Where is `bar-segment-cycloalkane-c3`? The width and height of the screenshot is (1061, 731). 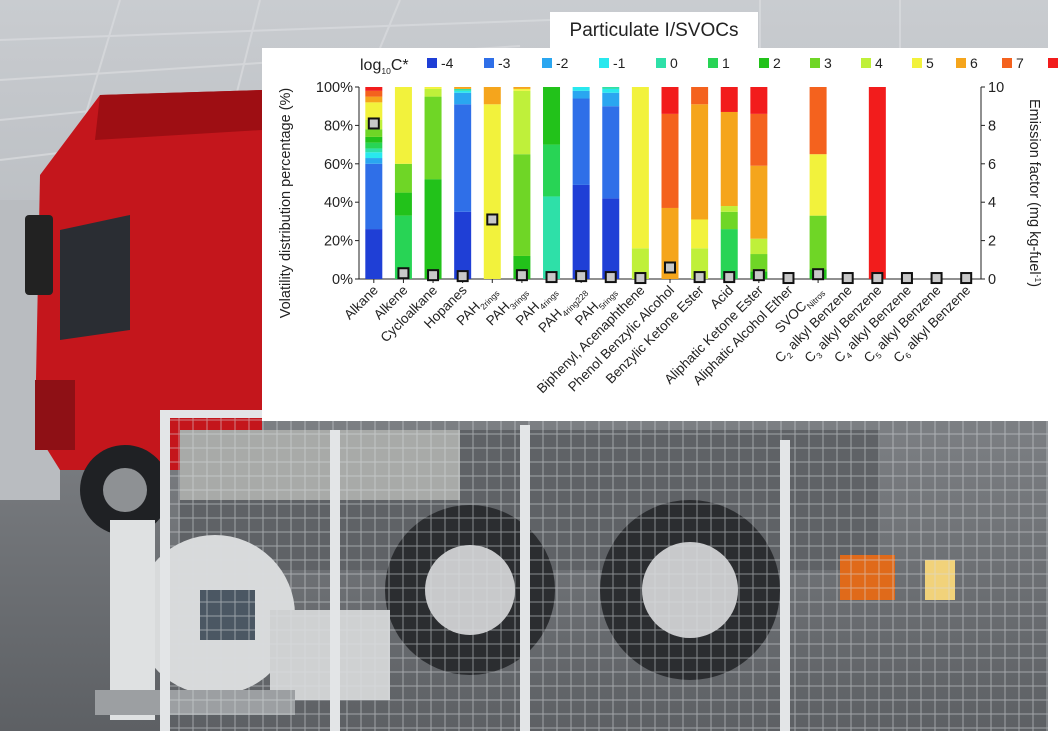
bar-segment-cycloalkane-c3 is located at coordinates (433, 138).